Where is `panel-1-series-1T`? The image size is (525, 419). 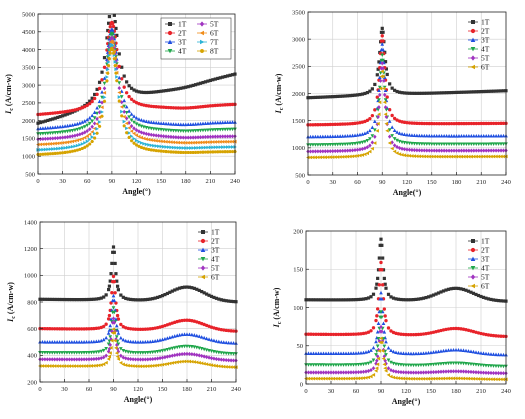
panel-1-series-1T is located at coordinates (136, 69).